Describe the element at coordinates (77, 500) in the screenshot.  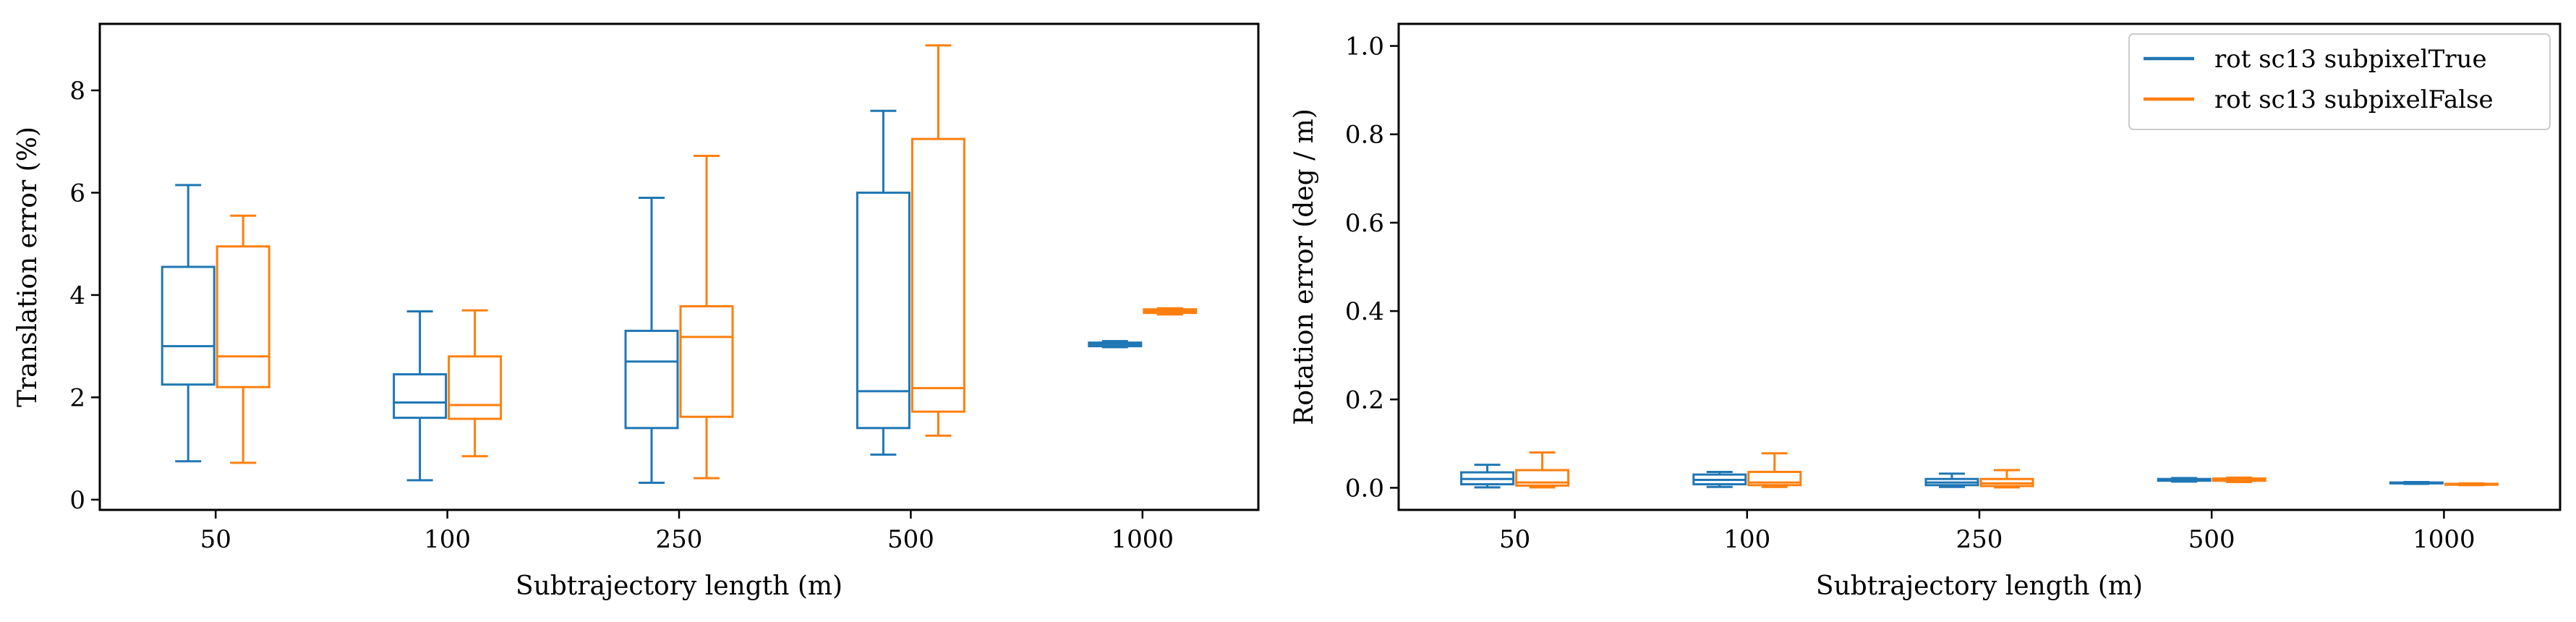
I see `y-tick-label: 0` at that location.